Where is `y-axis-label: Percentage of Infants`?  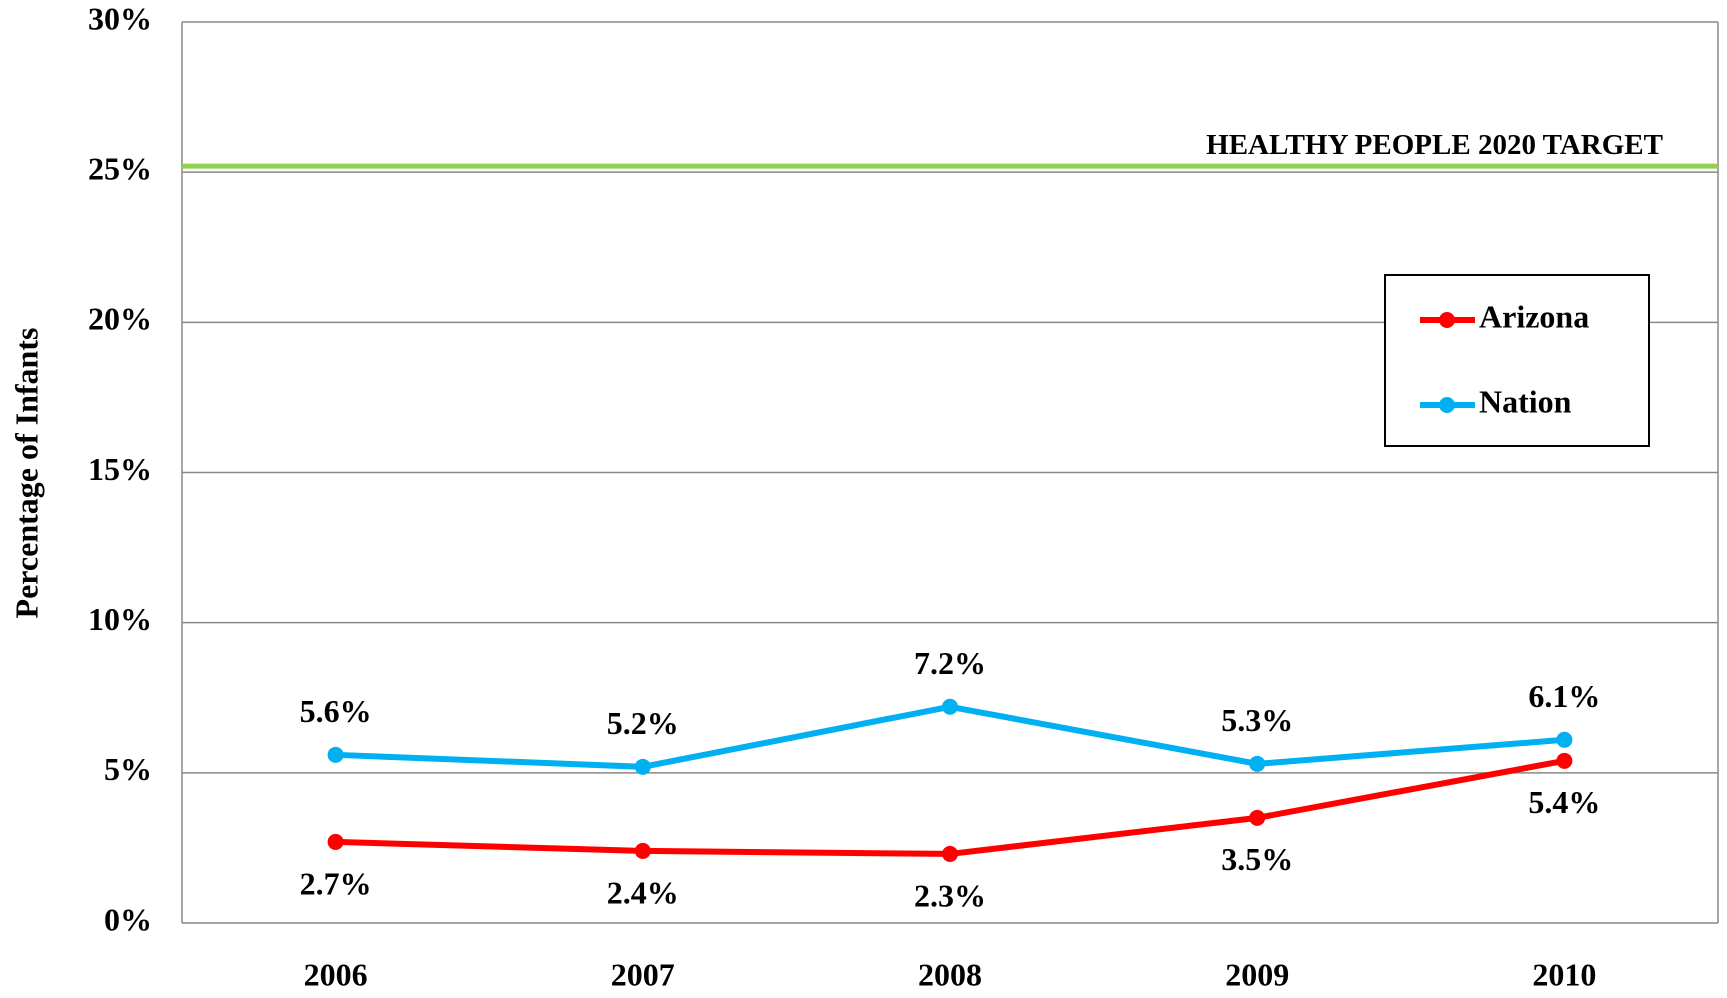
y-axis-label: Percentage of Infants is located at coordinates (26, 473).